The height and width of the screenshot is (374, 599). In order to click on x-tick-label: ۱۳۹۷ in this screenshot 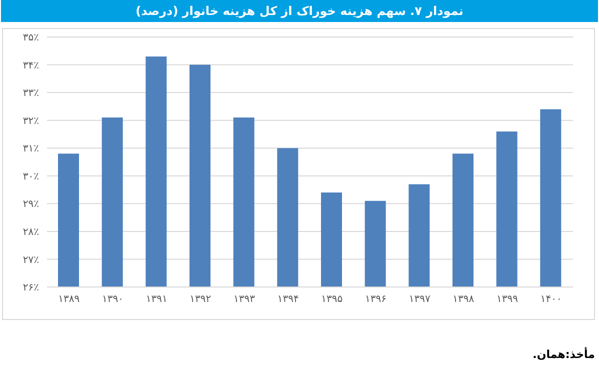, I will do `click(419, 300)`.